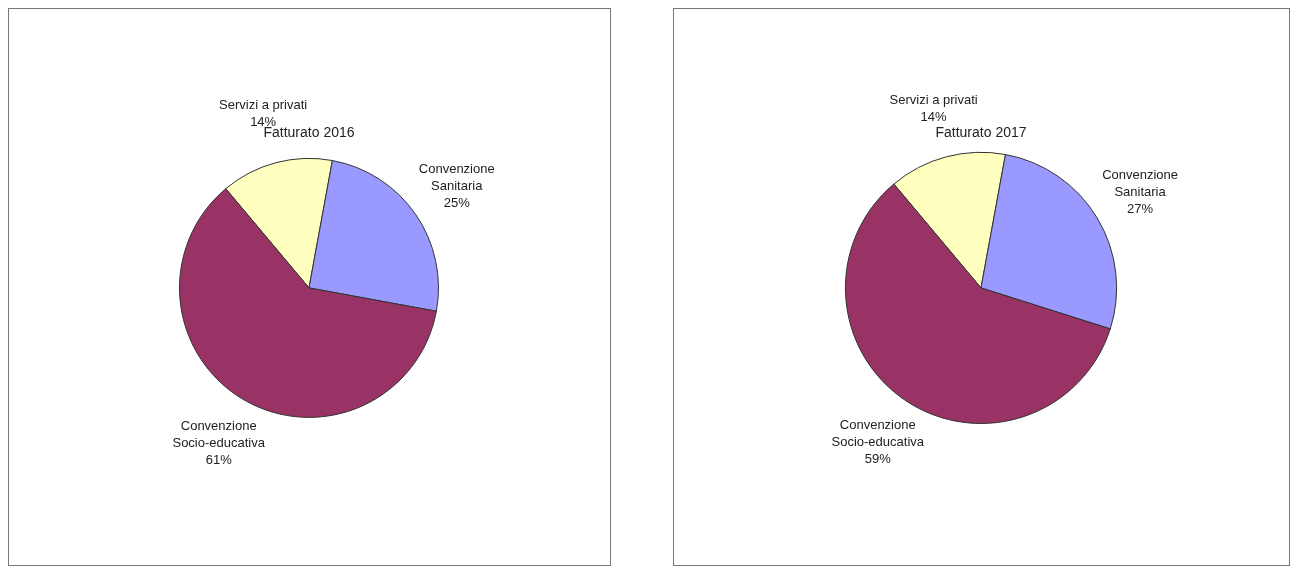  I want to click on data-label: 27%, so click(1140, 208).